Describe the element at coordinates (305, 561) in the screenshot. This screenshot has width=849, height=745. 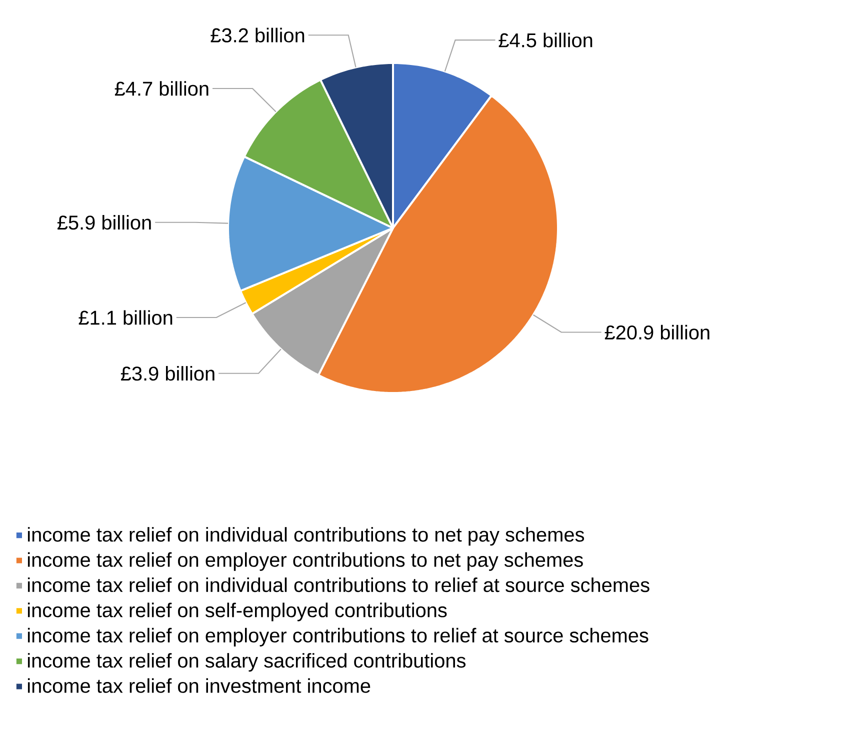
I see `legend-label: income tax relief on employer contributions to net pay schemes` at that location.